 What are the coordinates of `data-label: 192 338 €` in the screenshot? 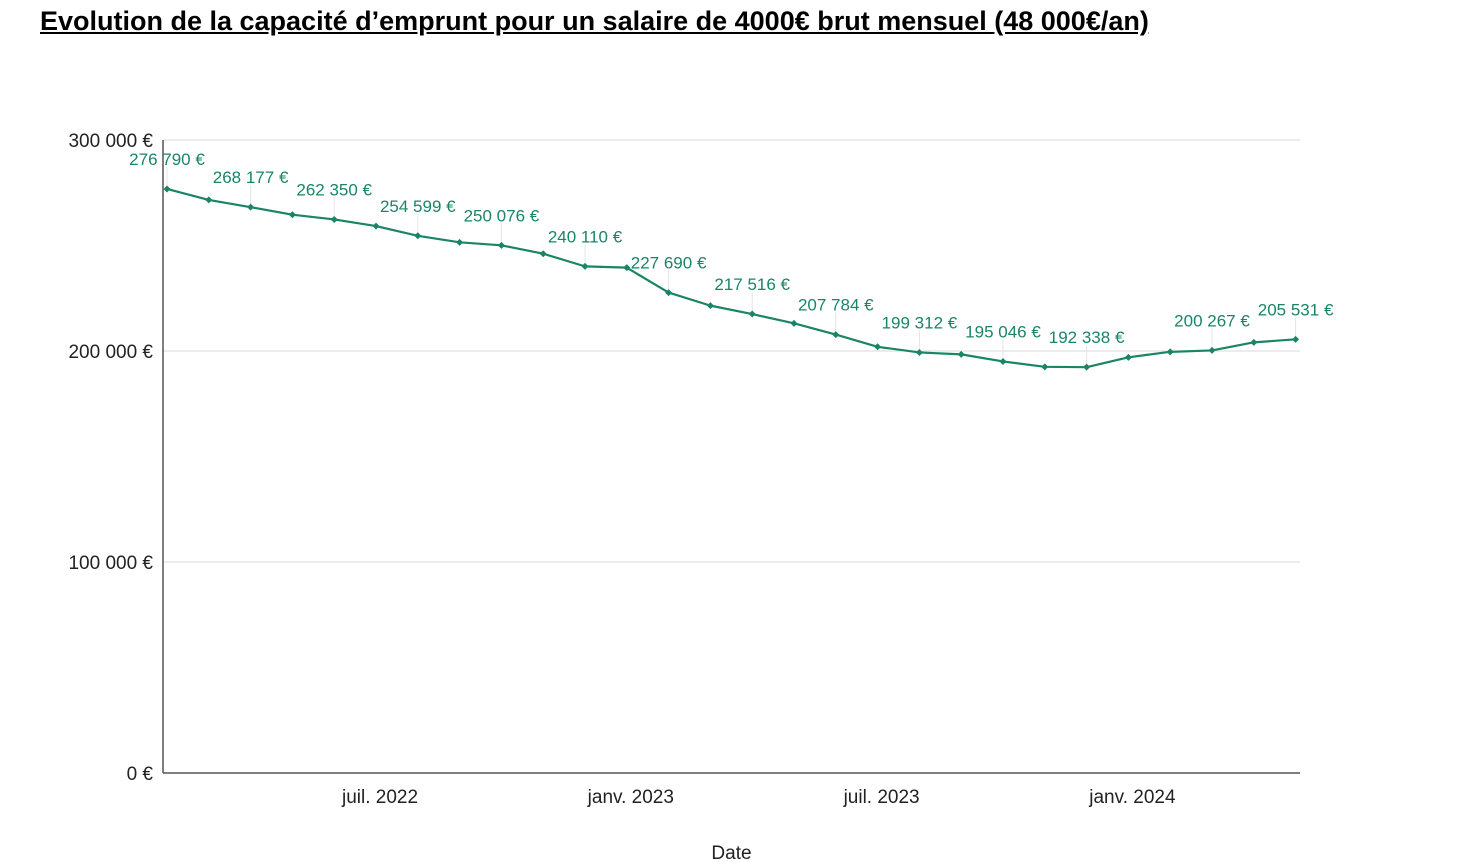 It's located at (1087, 337).